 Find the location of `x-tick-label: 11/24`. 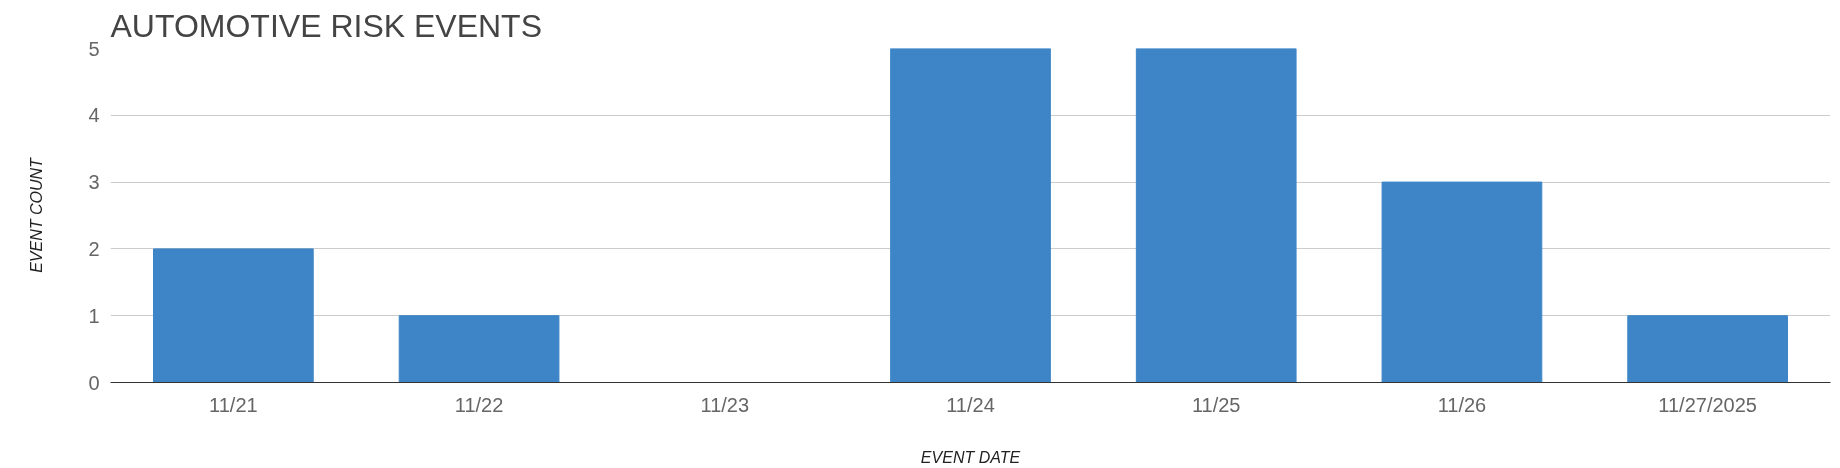

x-tick-label: 11/24 is located at coordinates (970, 404).